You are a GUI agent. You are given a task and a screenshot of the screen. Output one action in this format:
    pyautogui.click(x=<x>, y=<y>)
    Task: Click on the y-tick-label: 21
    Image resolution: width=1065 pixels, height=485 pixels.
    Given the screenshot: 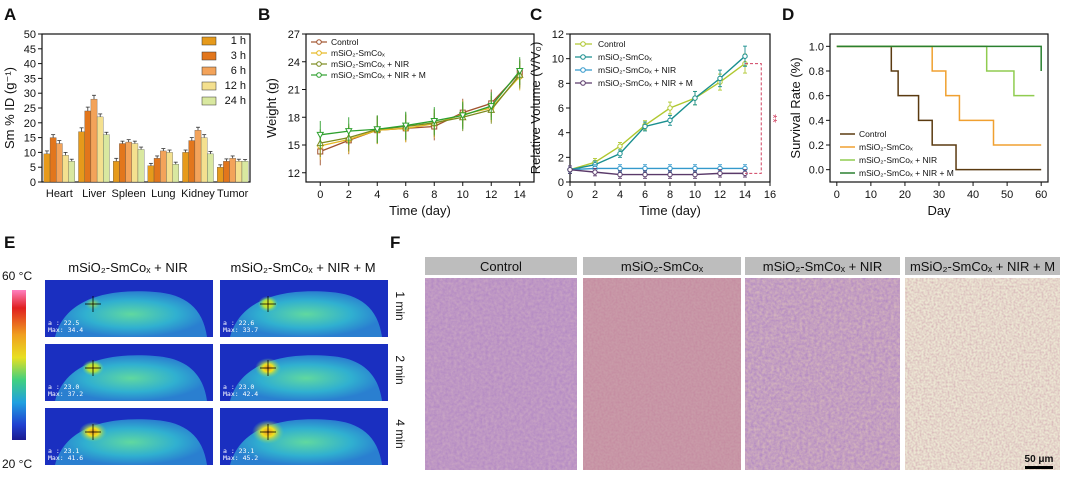 What is the action you would take?
    pyautogui.click(x=294, y=91)
    